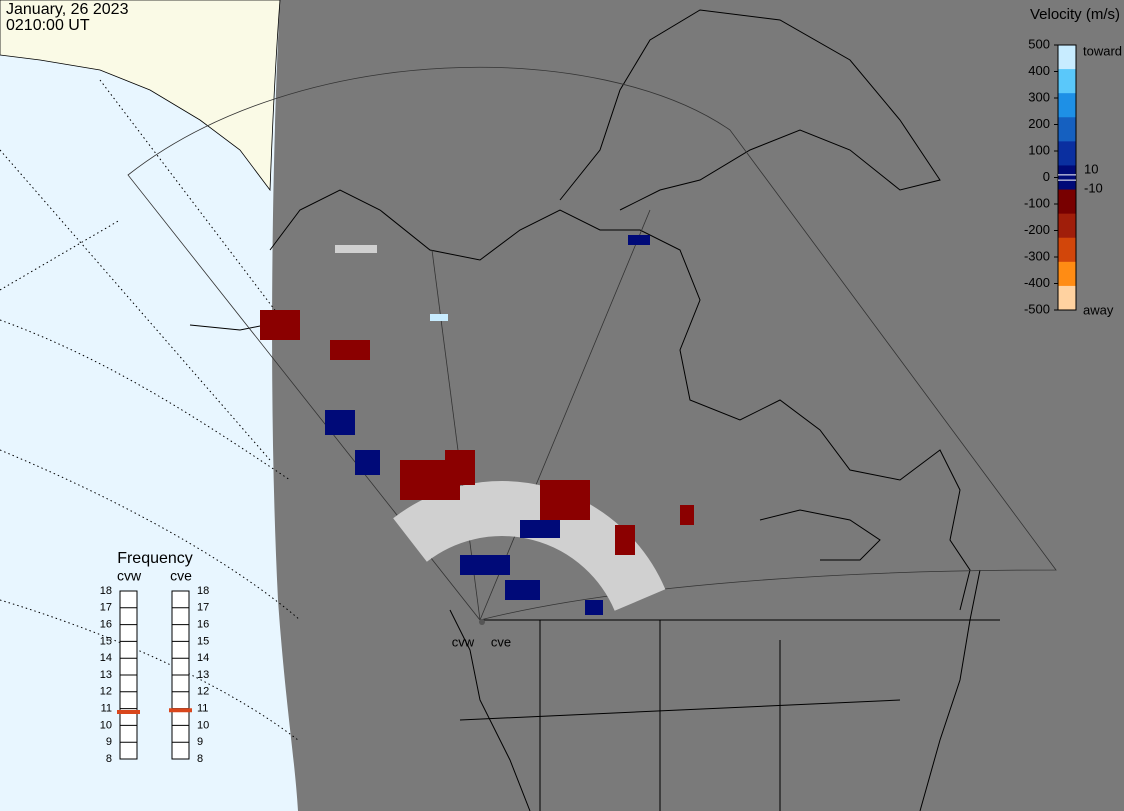 Image resolution: width=1124 pixels, height=811 pixels. Describe the element at coordinates (1037, 255) in the screenshot. I see `velocity-tick-label: -300` at that location.